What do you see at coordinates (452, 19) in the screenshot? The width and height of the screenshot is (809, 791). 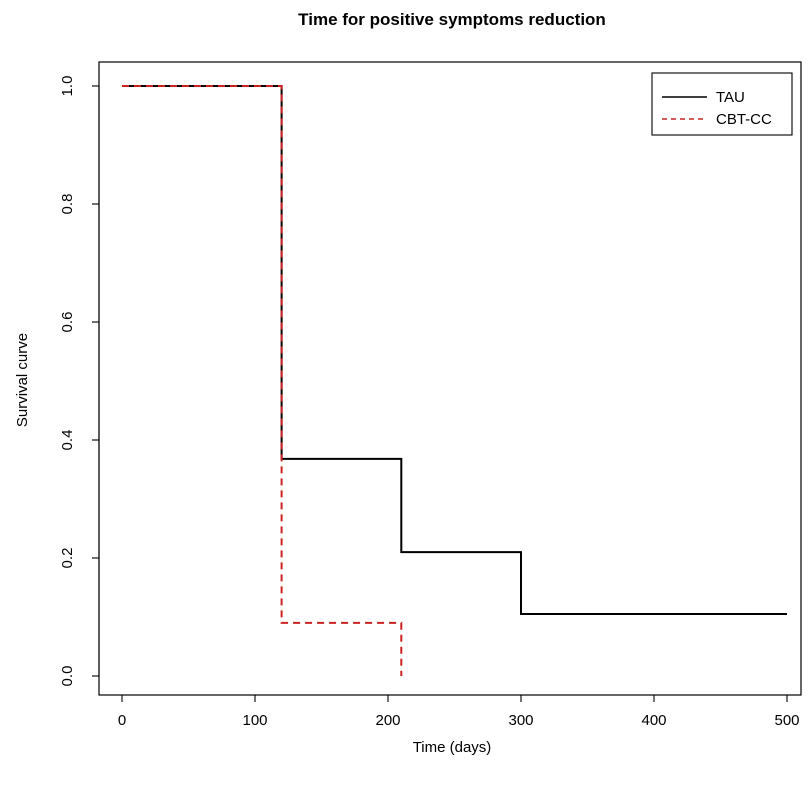 I see `chart-title: Time for positive symptoms reduction` at bounding box center [452, 19].